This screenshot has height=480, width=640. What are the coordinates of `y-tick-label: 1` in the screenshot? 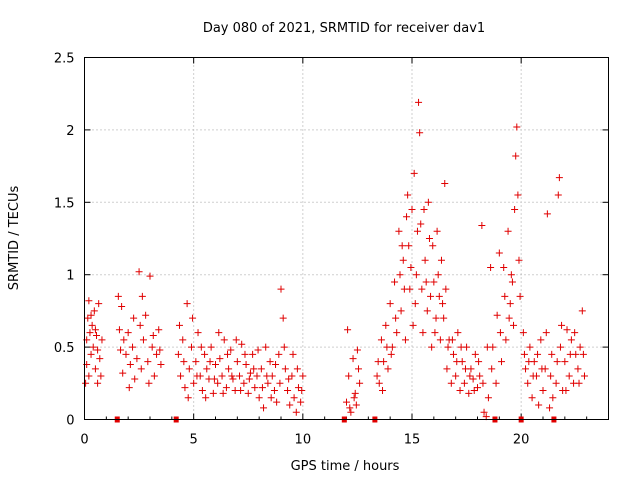 It's located at (70, 276).